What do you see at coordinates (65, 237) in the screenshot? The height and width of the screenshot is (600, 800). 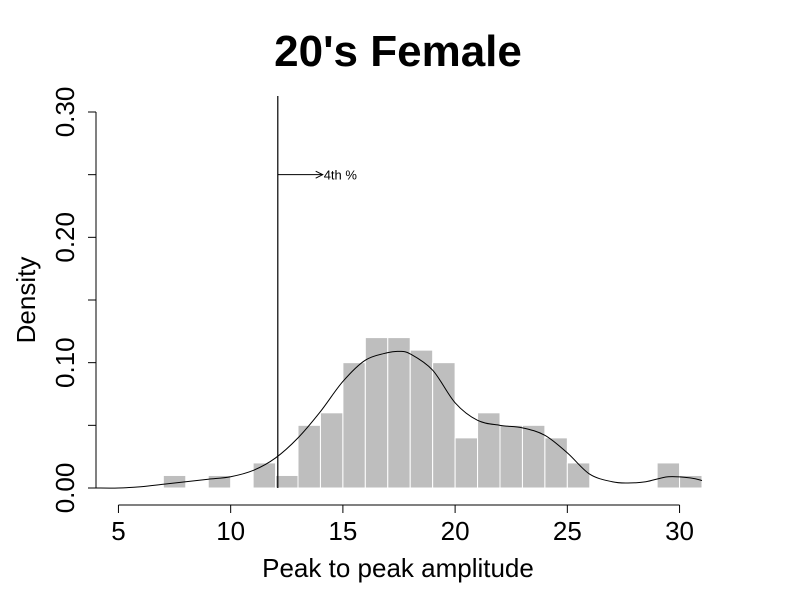 I see `y-tick-label: 0.20` at bounding box center [65, 237].